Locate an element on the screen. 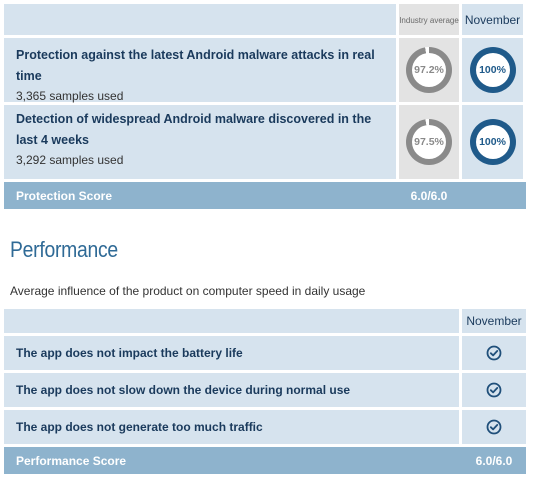  protection-score-value: 6.0/6.0 is located at coordinates (429, 195).